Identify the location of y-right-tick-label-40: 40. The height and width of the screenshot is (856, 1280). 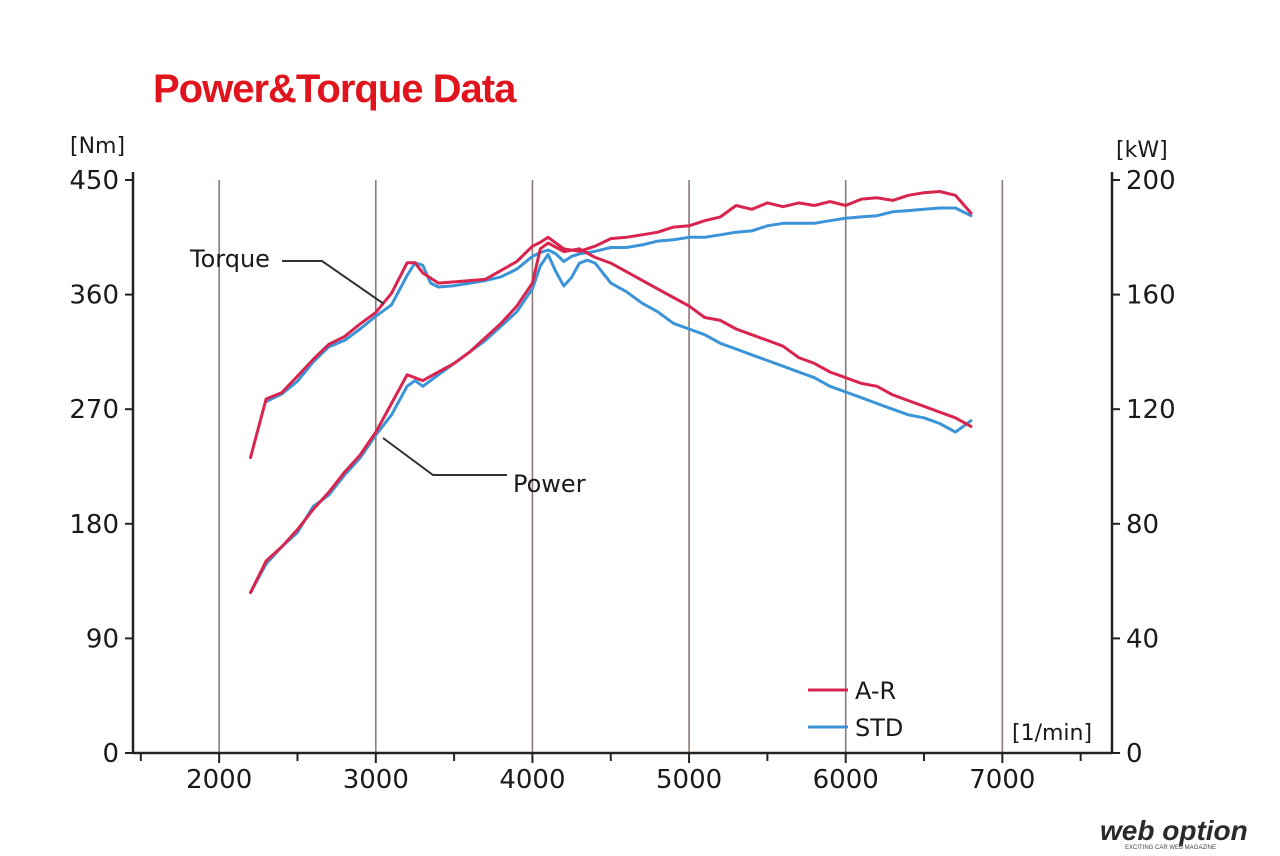
(1142, 639).